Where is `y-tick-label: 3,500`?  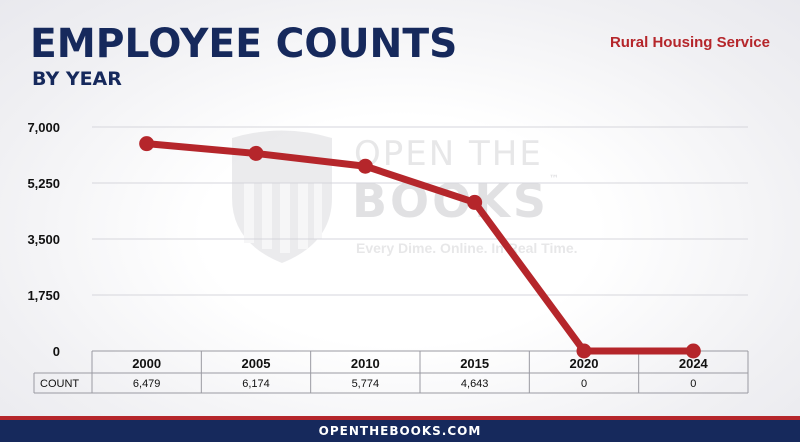 y-tick-label: 3,500 is located at coordinates (43, 239).